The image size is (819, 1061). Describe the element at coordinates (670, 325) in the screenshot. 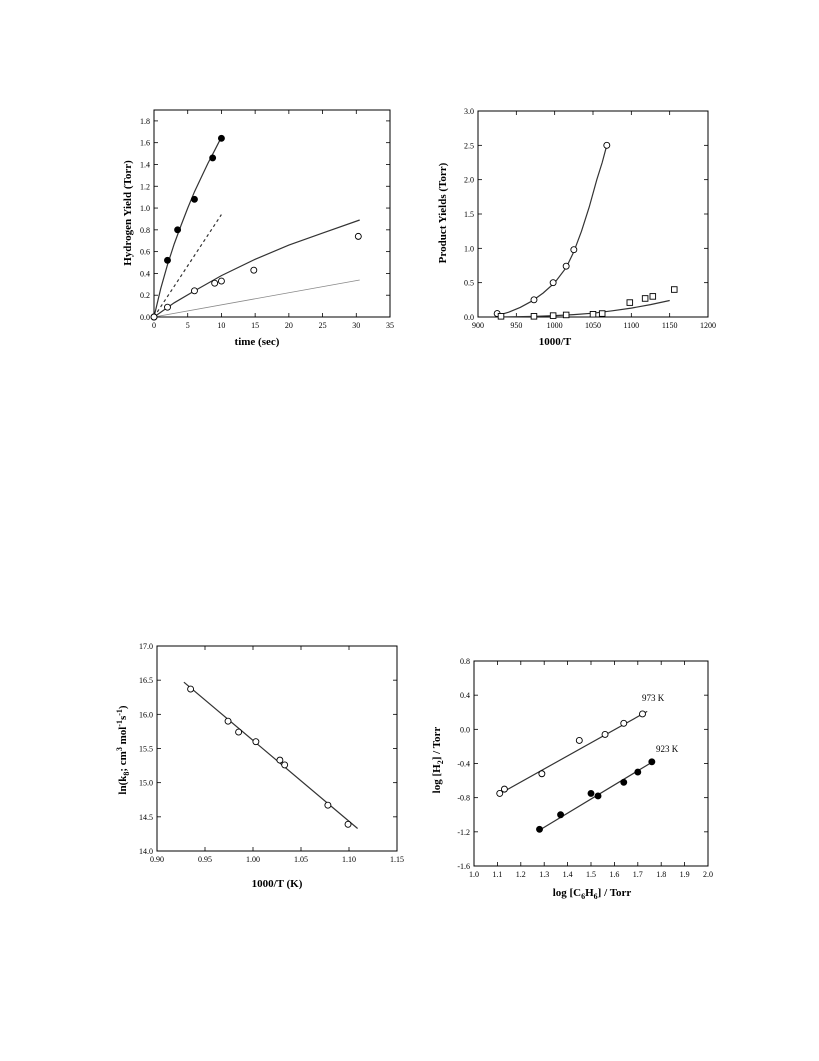

I see `x-tick-label-2-5: 1150` at that location.